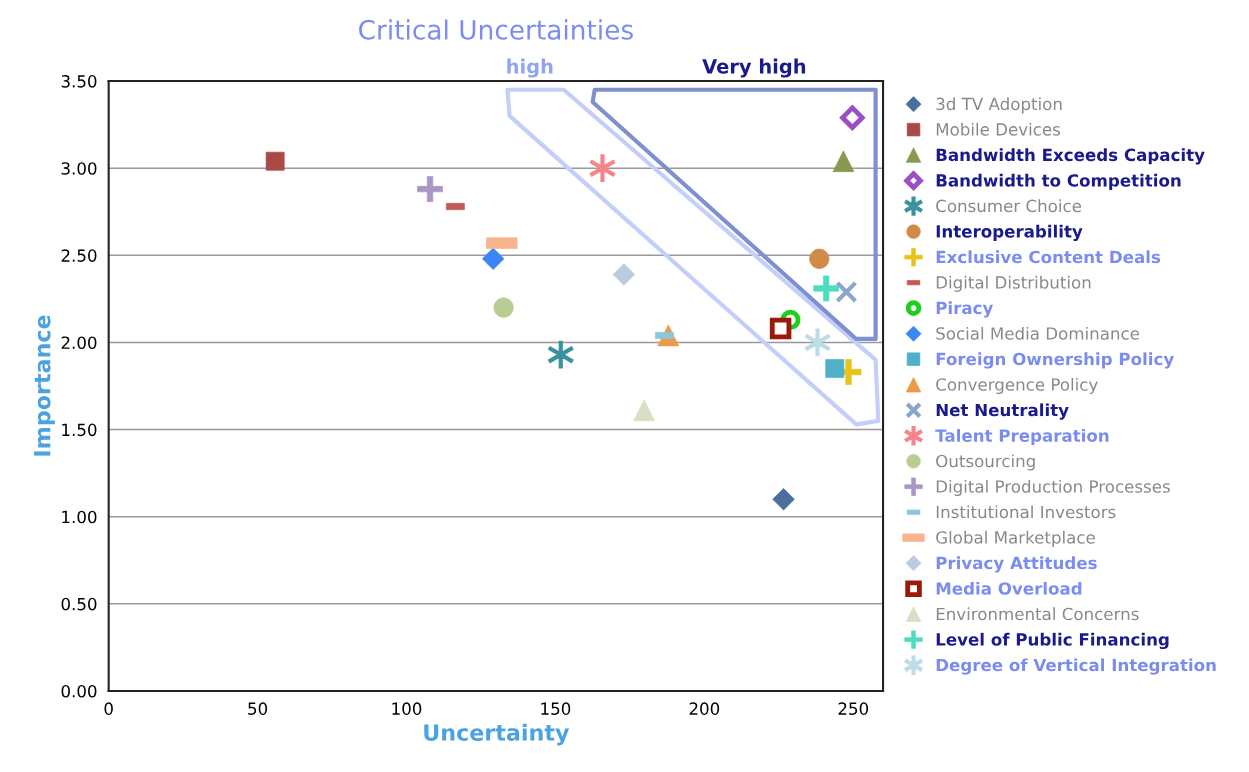 Image resolution: width=1249 pixels, height=772 pixels. What do you see at coordinates (79, 81) in the screenshot?
I see `y-tick-label: 3.50` at bounding box center [79, 81].